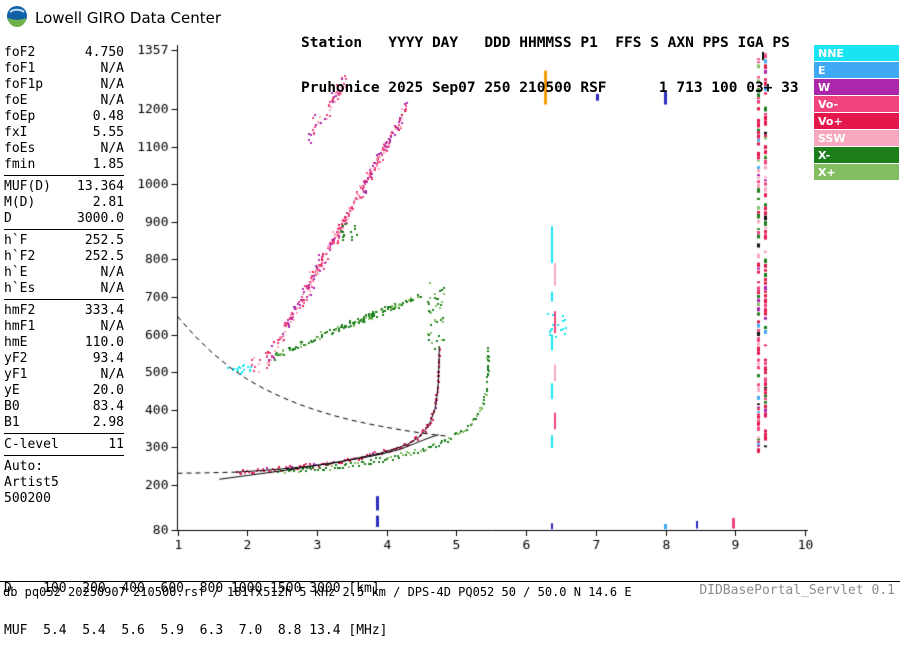  I want to click on param-label: h`F2, so click(20, 256).